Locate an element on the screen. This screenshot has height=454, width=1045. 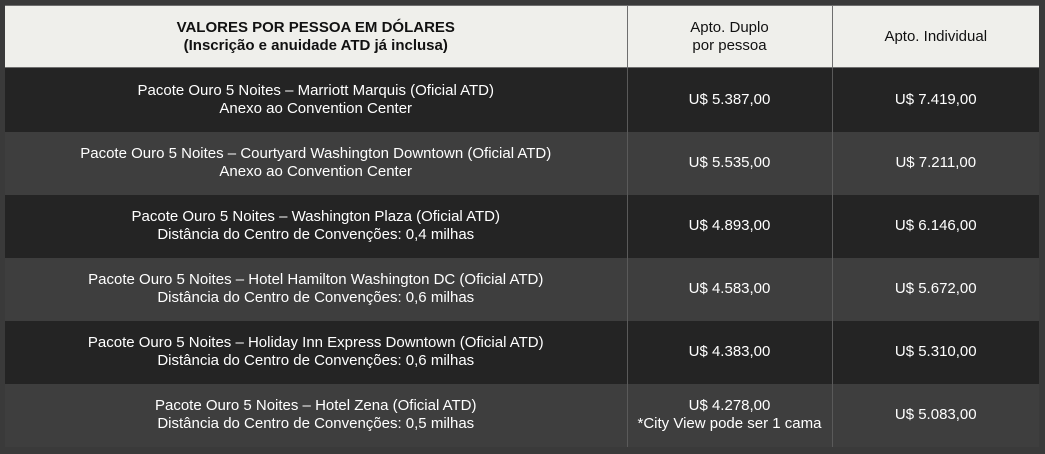
single-price: U$ 6.146,00 is located at coordinates (935, 225).